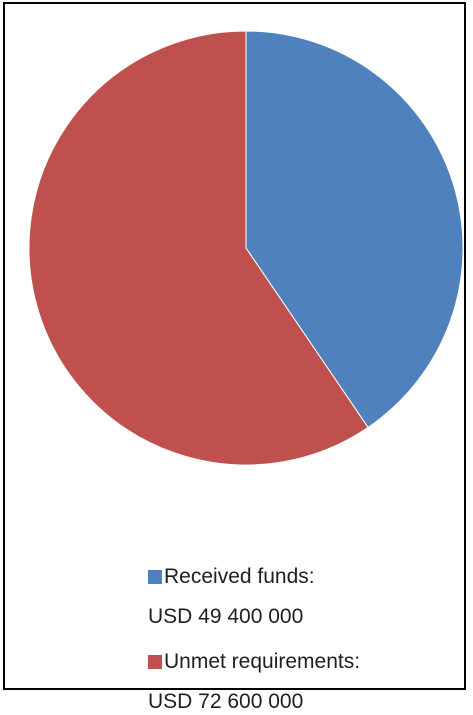 The height and width of the screenshot is (715, 473). What do you see at coordinates (226, 616) in the screenshot?
I see `legend-value-received-funds: USD 49 400 000` at bounding box center [226, 616].